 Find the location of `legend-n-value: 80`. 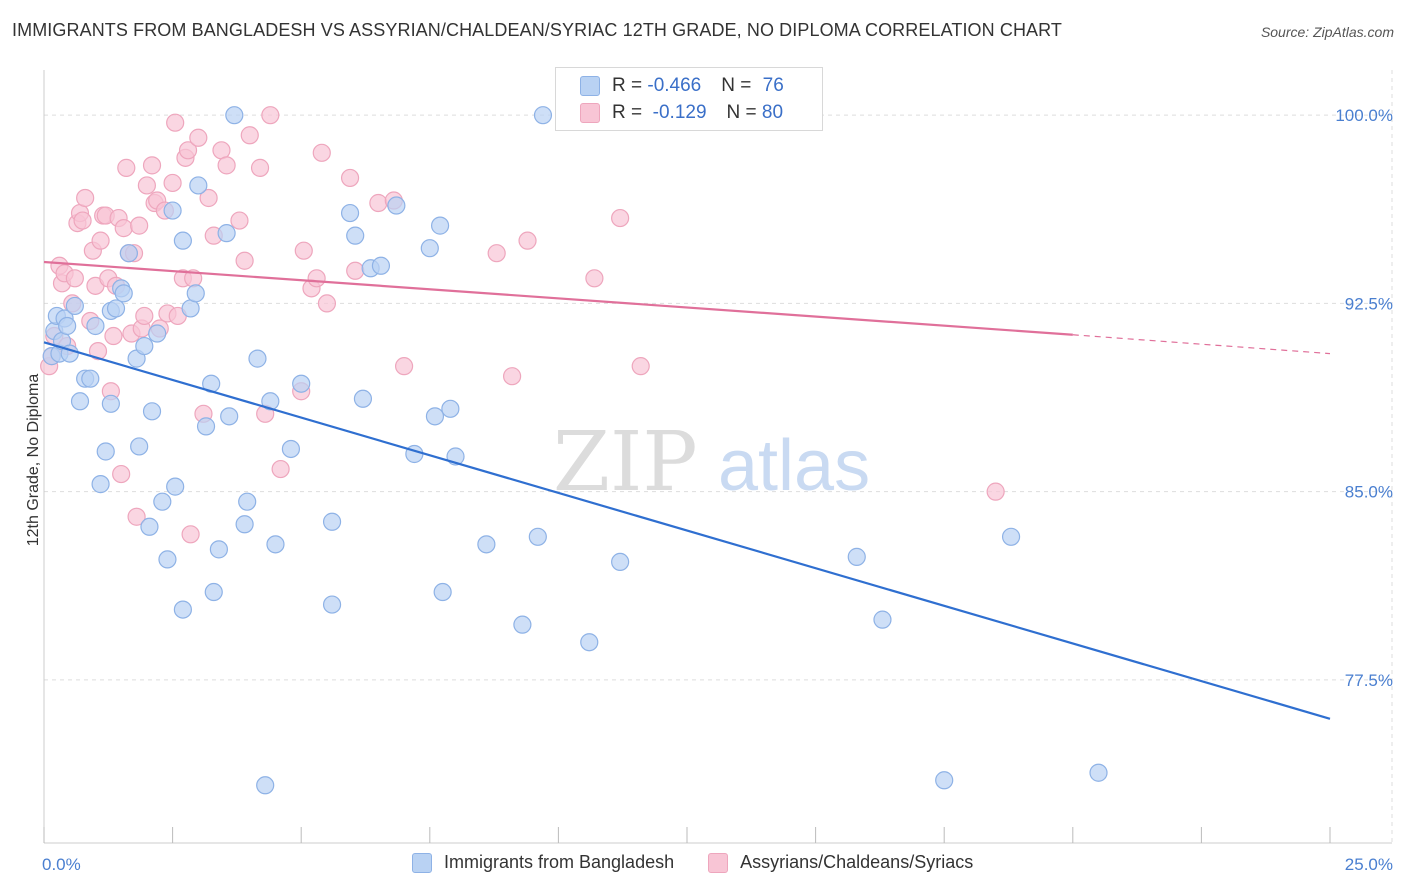

legend-n-value: 80 is located at coordinates (772, 112).